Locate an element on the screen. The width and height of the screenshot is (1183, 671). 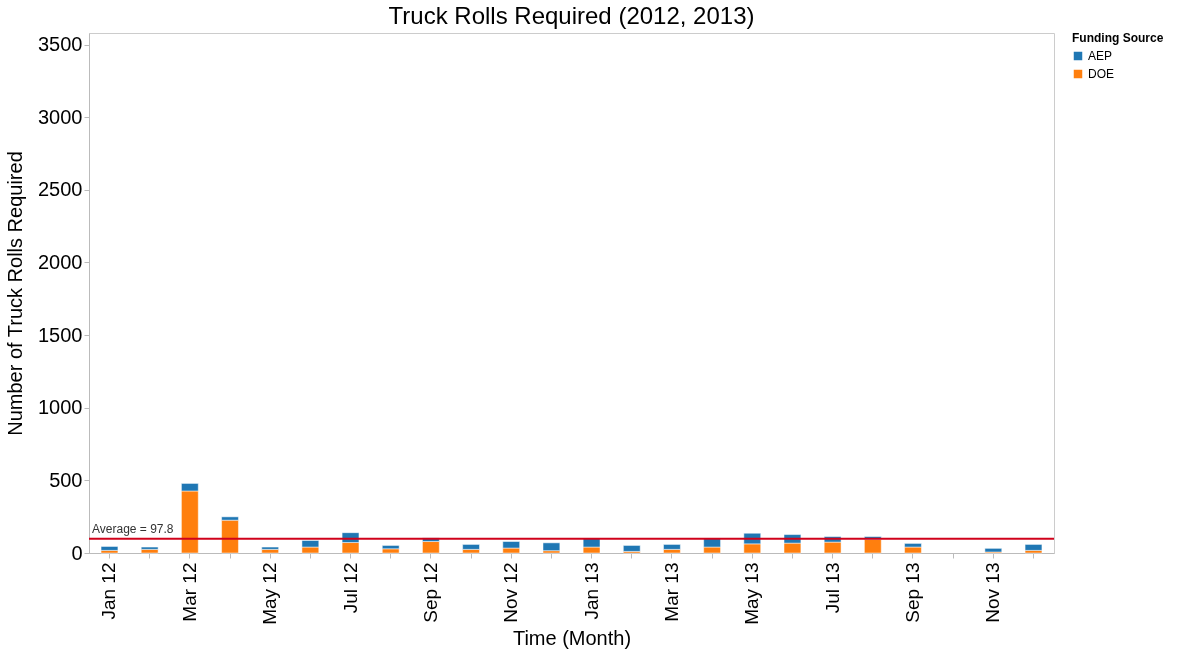
x-tick-label: Mar 12 is located at coordinates (189, 592).